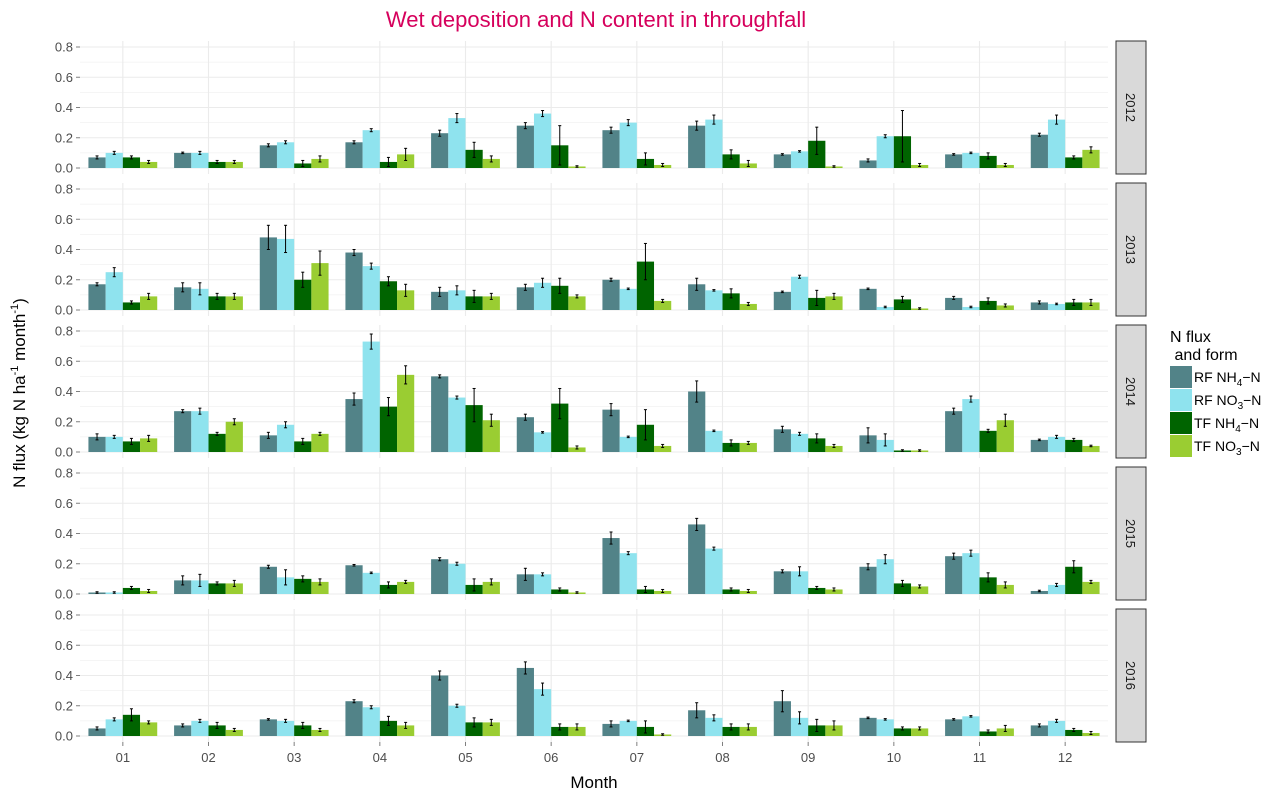 Image resolution: width=1280 pixels, height=797 pixels. I want to click on bar-2014-03-s0, so click(268, 443).